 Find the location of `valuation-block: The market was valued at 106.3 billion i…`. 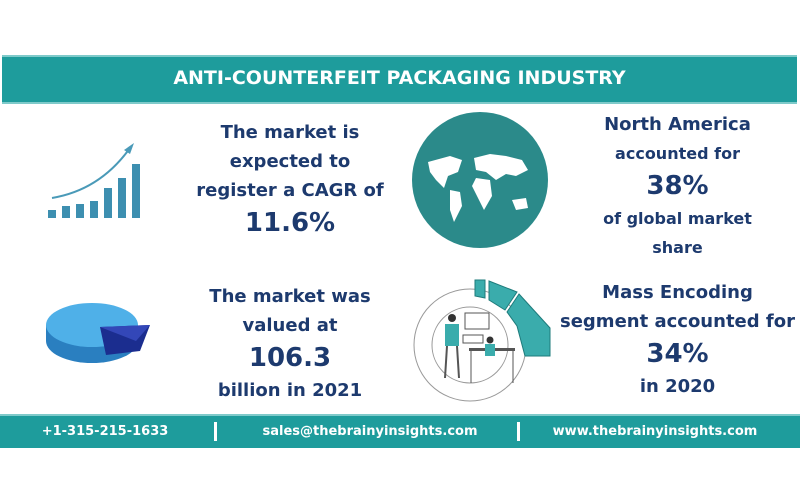

valuation-block: The market was valued at 106.3 billion i… is located at coordinates (290, 343).